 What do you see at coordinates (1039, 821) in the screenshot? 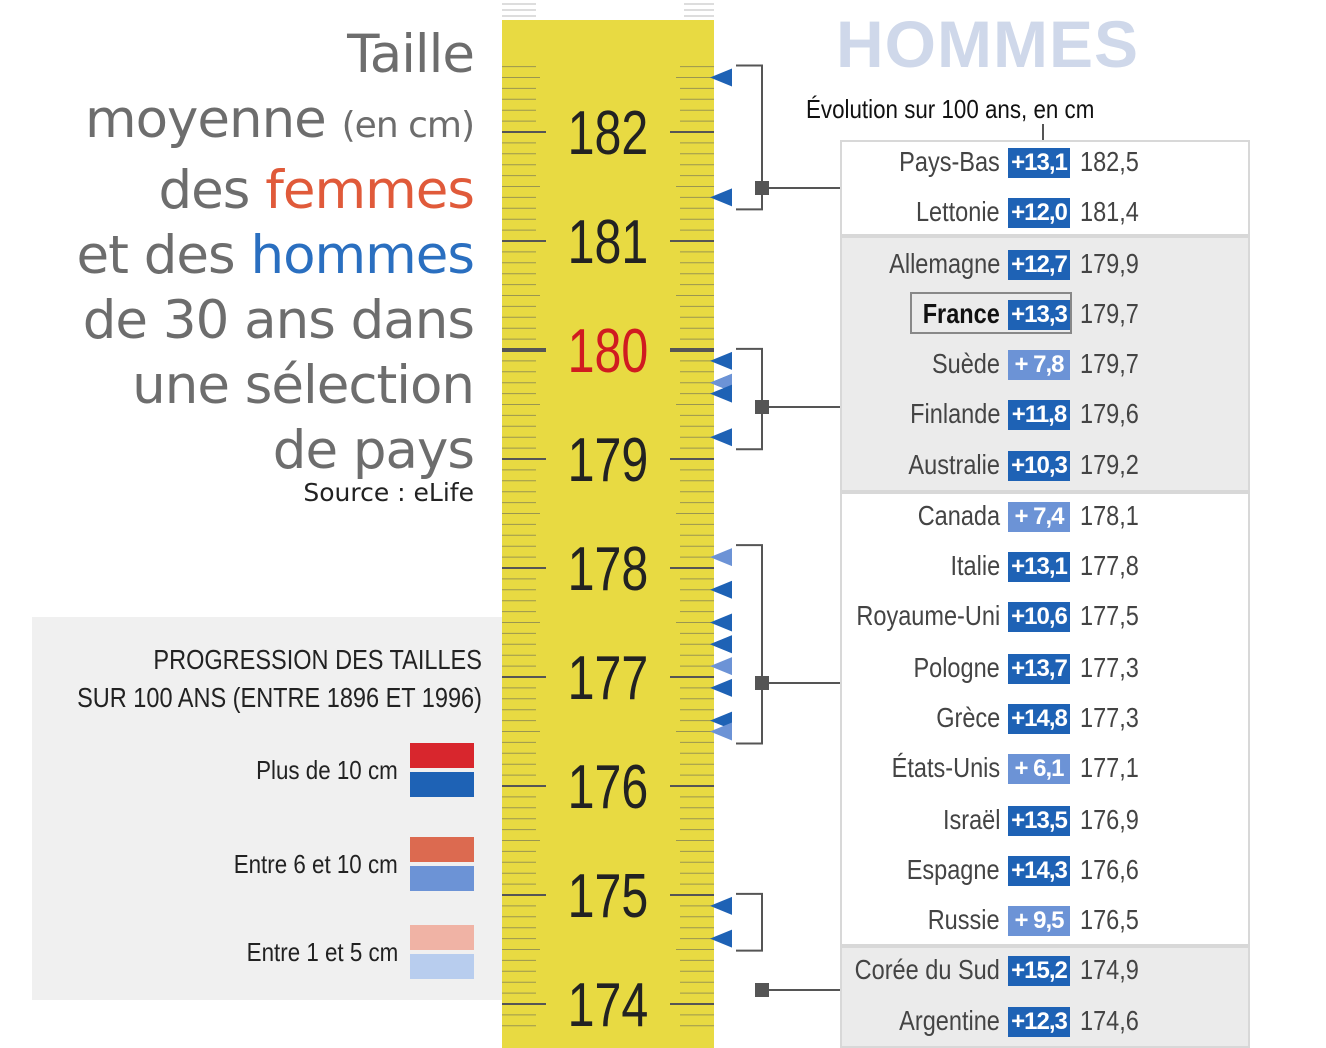
I see `progress-badge: +13,5` at bounding box center [1039, 821].